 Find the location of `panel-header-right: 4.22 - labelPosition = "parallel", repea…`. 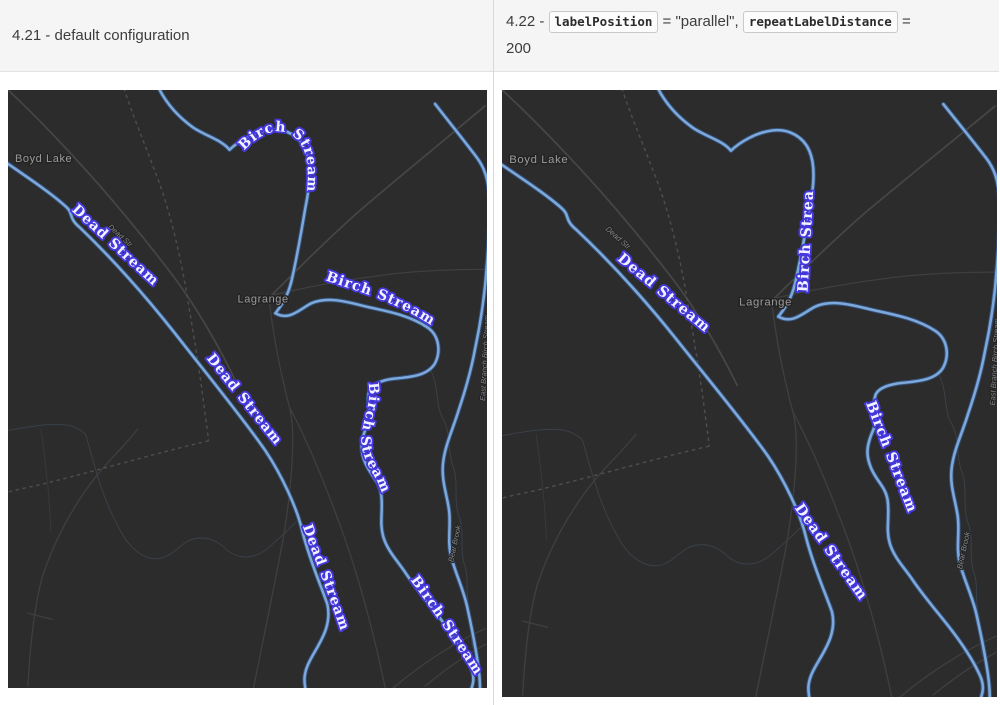

panel-header-right: 4.22 - labelPosition = "parallel", repea… is located at coordinates (746, 36).